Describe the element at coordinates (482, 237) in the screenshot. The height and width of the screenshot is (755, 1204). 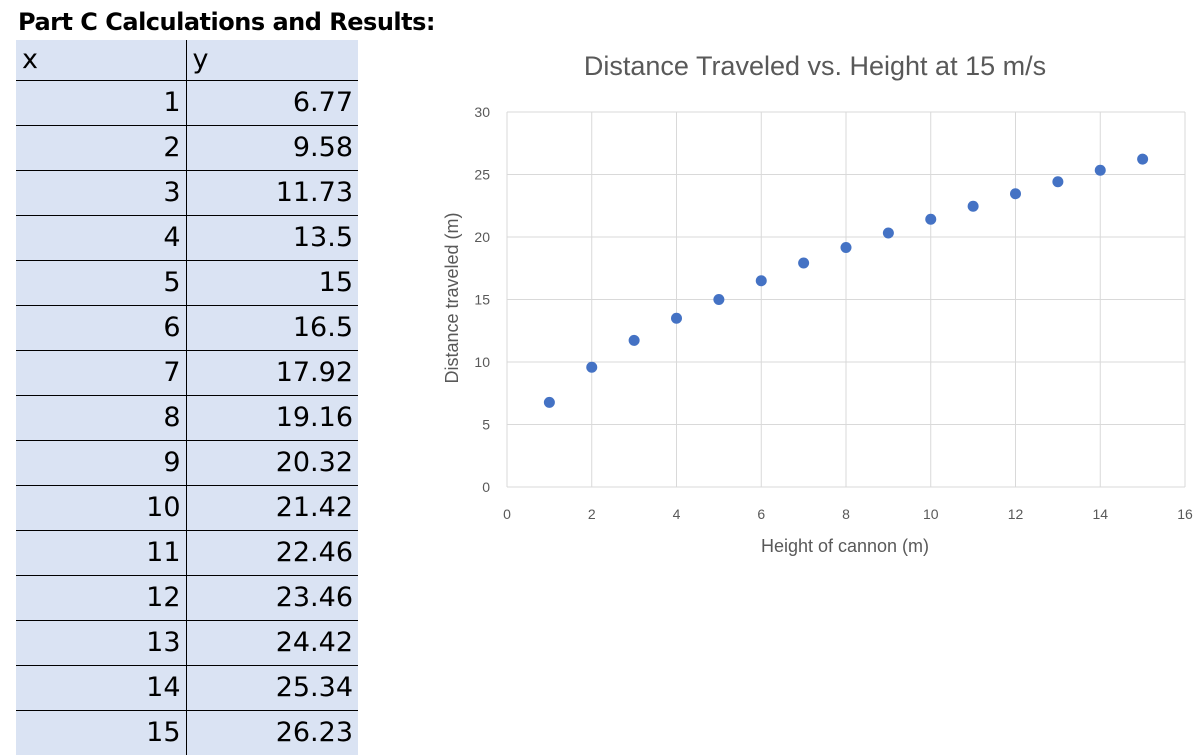
I see `y-tick-label: 20` at that location.